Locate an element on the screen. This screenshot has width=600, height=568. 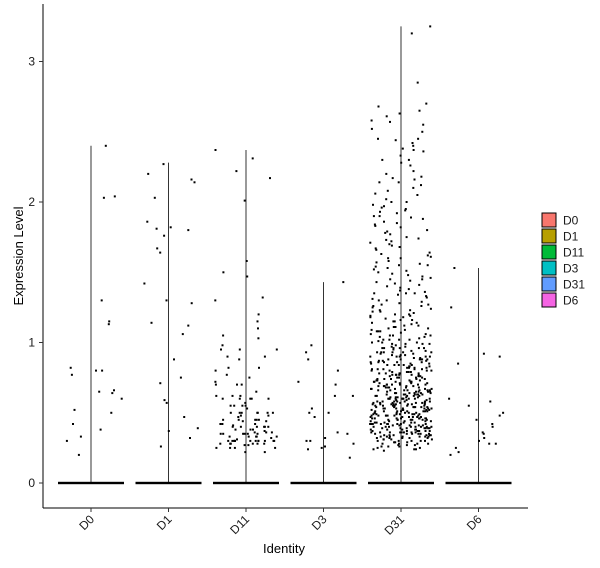
x-tick-label-D0: D0 is located at coordinates (86, 522).